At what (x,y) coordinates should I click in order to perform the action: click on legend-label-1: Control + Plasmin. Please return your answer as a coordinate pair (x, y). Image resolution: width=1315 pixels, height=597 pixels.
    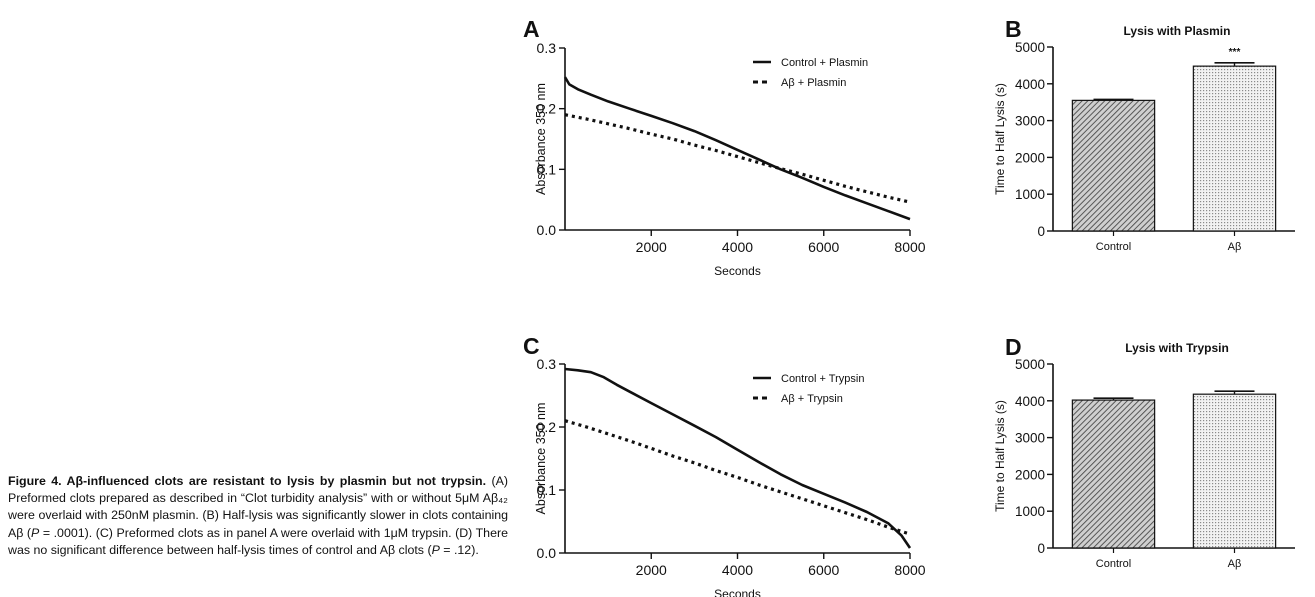
    Looking at the image, I should click on (824, 63).